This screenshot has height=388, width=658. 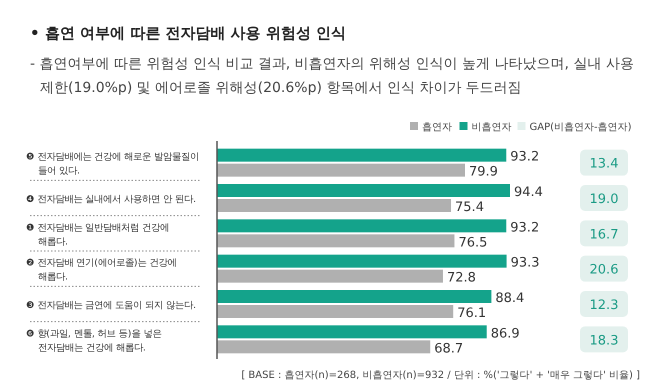 What do you see at coordinates (437, 127) in the screenshot?
I see `legend-label: 흡연자` at bounding box center [437, 127].